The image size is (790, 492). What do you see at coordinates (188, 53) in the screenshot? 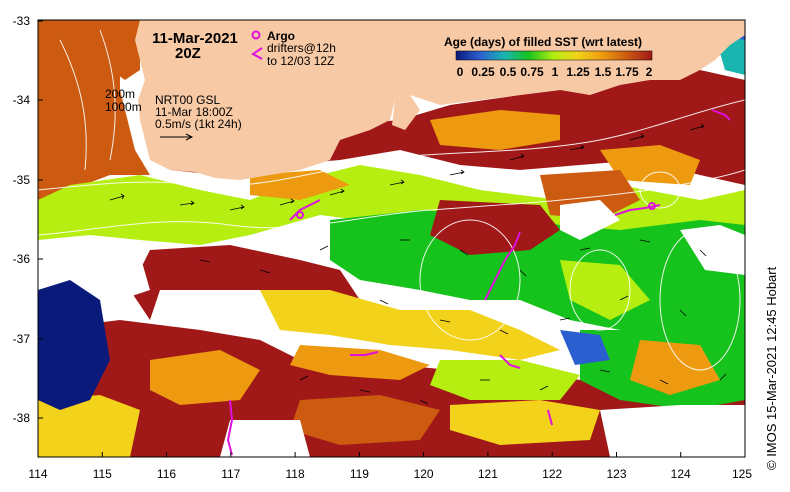
I see `map-time: 20Z` at bounding box center [188, 53].